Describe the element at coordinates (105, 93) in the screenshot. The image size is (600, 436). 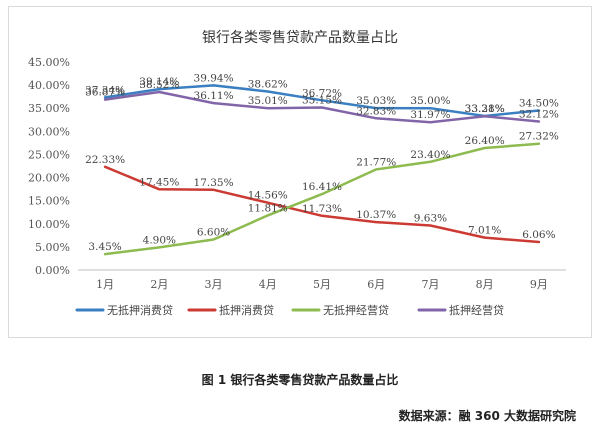
I see `data-label: 36.87%` at that location.